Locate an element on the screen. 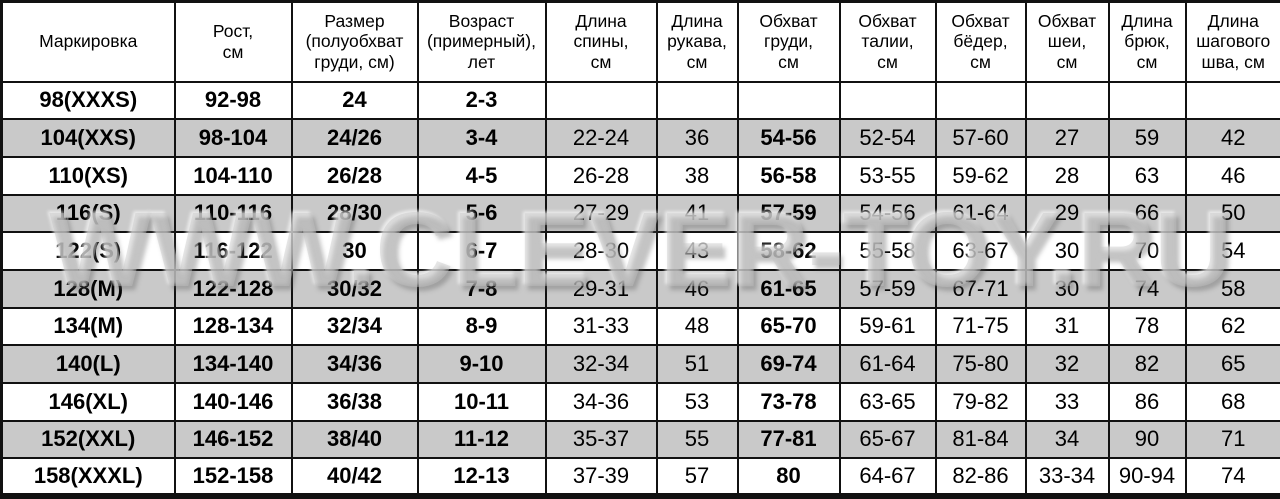 The image size is (1280, 499). value-cell: 63-65 is located at coordinates (887, 401).